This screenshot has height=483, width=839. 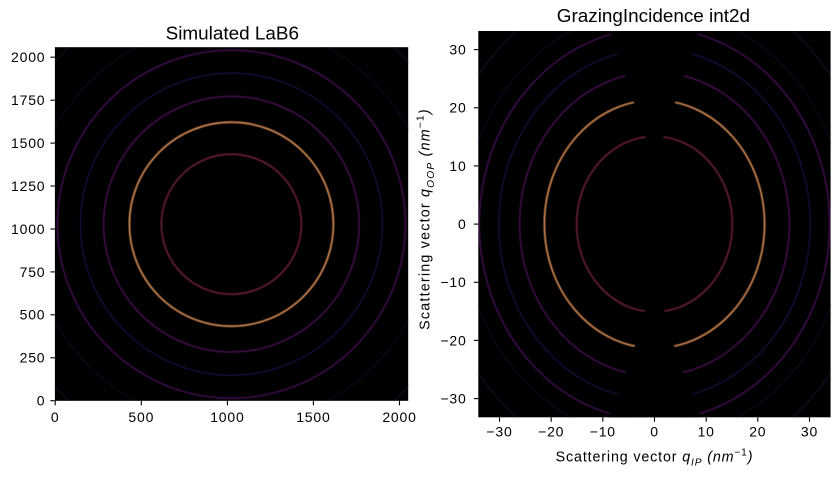 I want to click on svg-text: GrazingIncidence int2d, so click(x=653, y=16).